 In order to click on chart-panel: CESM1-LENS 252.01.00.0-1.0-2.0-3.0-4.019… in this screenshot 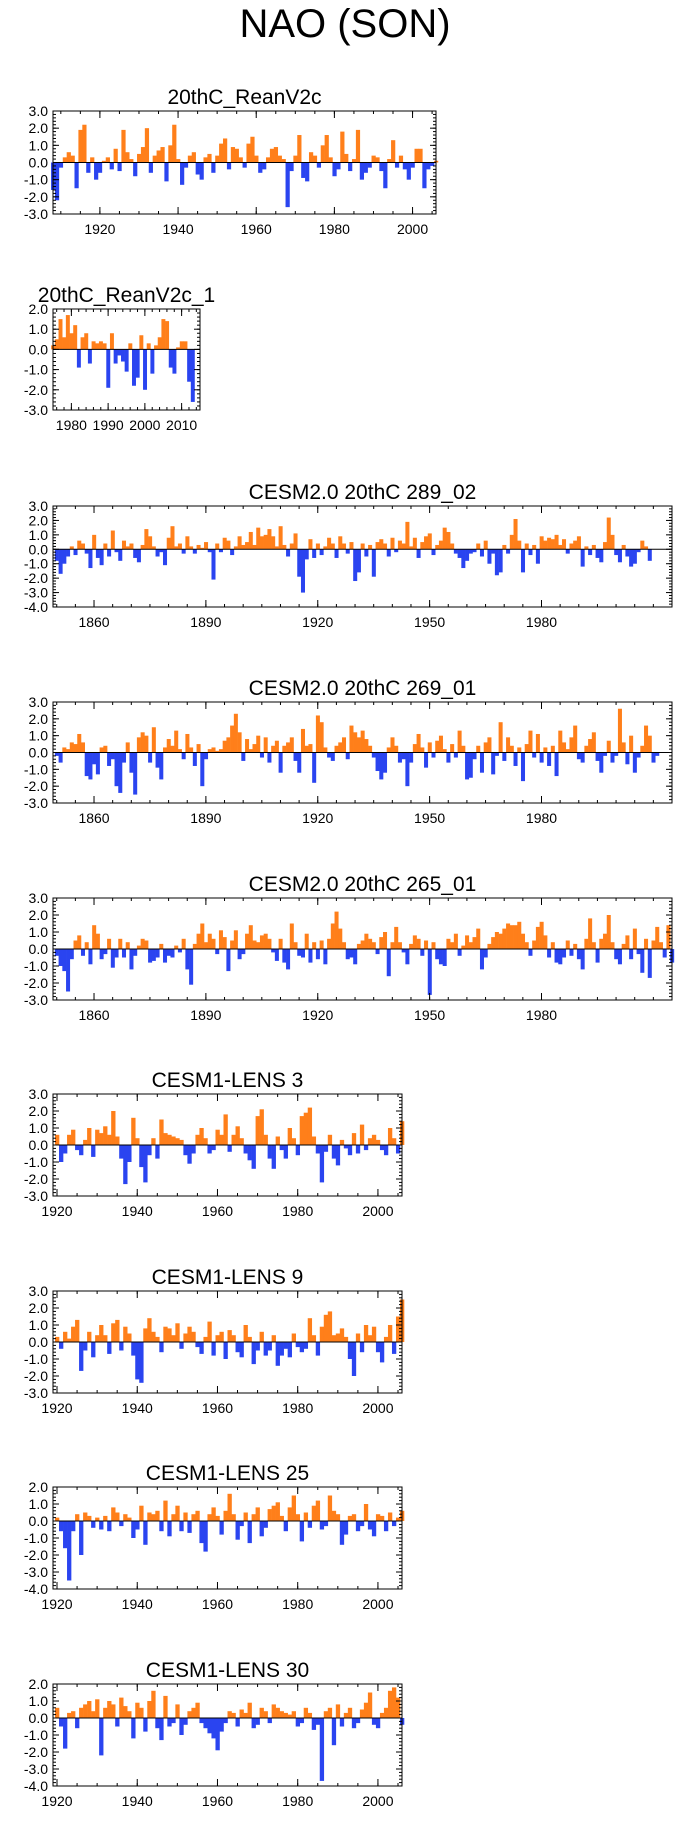, I will do `click(214, 1537)`.